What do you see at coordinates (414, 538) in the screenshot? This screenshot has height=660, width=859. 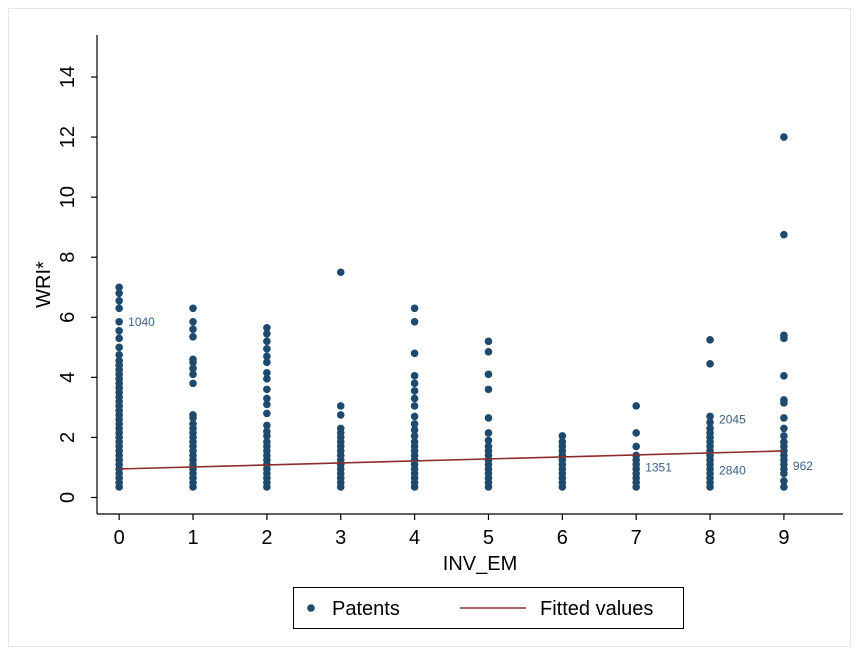 I see `x-tick-label: 4` at bounding box center [414, 538].